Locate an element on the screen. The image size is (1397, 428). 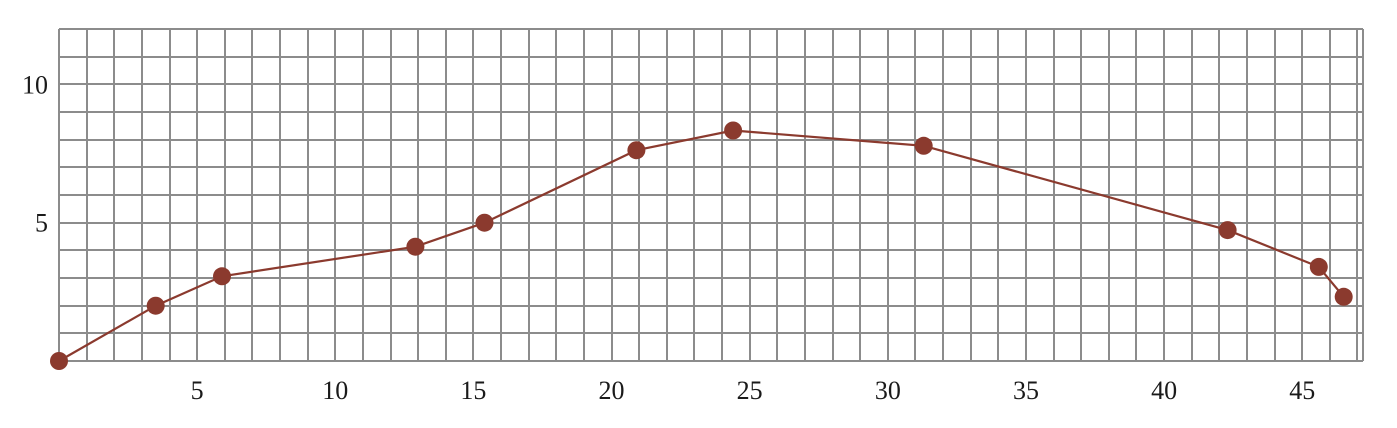
x-tick-label: 15 is located at coordinates (473, 390).